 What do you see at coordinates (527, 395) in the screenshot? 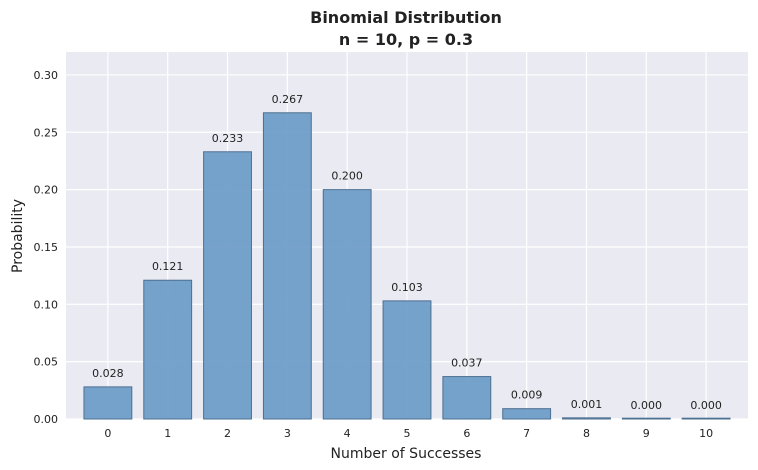
I see `data-label-7: 0.009` at bounding box center [527, 395].